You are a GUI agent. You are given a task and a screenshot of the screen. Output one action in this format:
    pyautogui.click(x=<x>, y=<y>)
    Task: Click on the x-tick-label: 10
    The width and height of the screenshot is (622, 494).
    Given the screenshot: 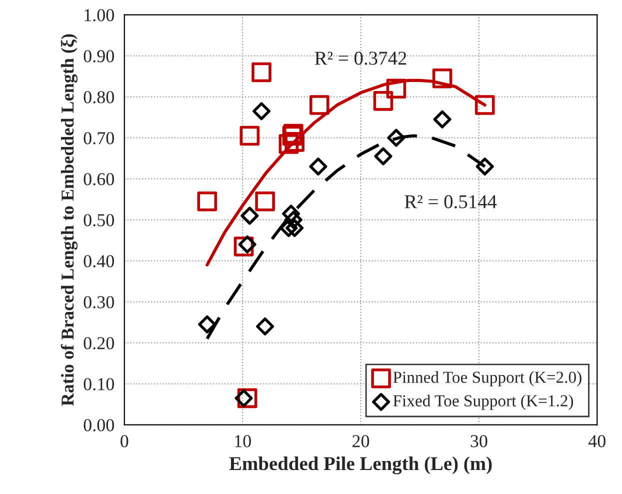 What is the action you would take?
    pyautogui.click(x=243, y=441)
    